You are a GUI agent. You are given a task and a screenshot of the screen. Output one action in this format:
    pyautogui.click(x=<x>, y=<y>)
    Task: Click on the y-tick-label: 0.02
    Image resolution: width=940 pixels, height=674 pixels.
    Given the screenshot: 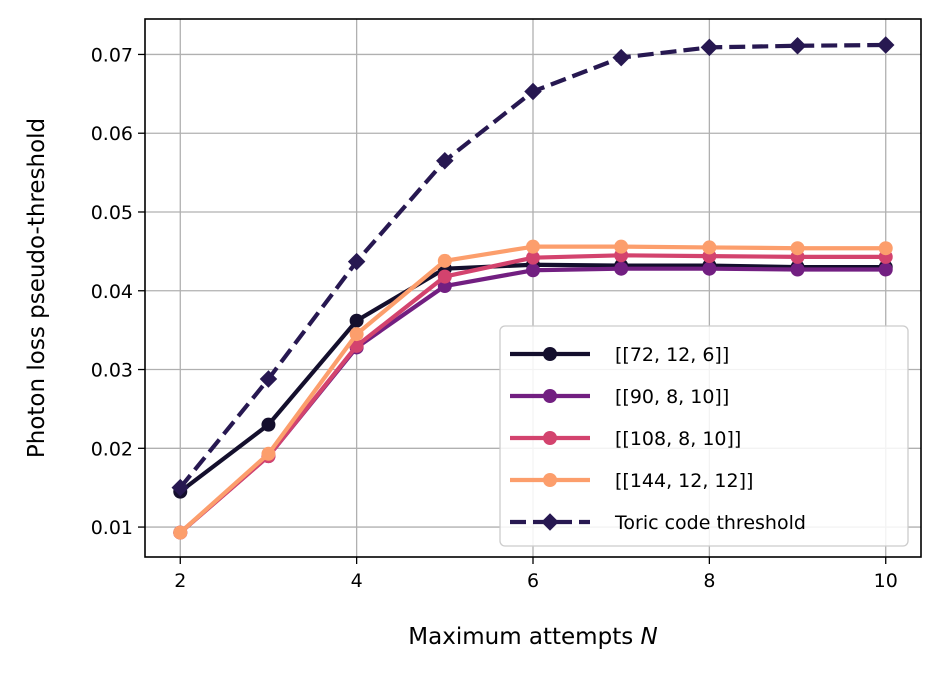 What is the action you would take?
    pyautogui.click(x=112, y=449)
    